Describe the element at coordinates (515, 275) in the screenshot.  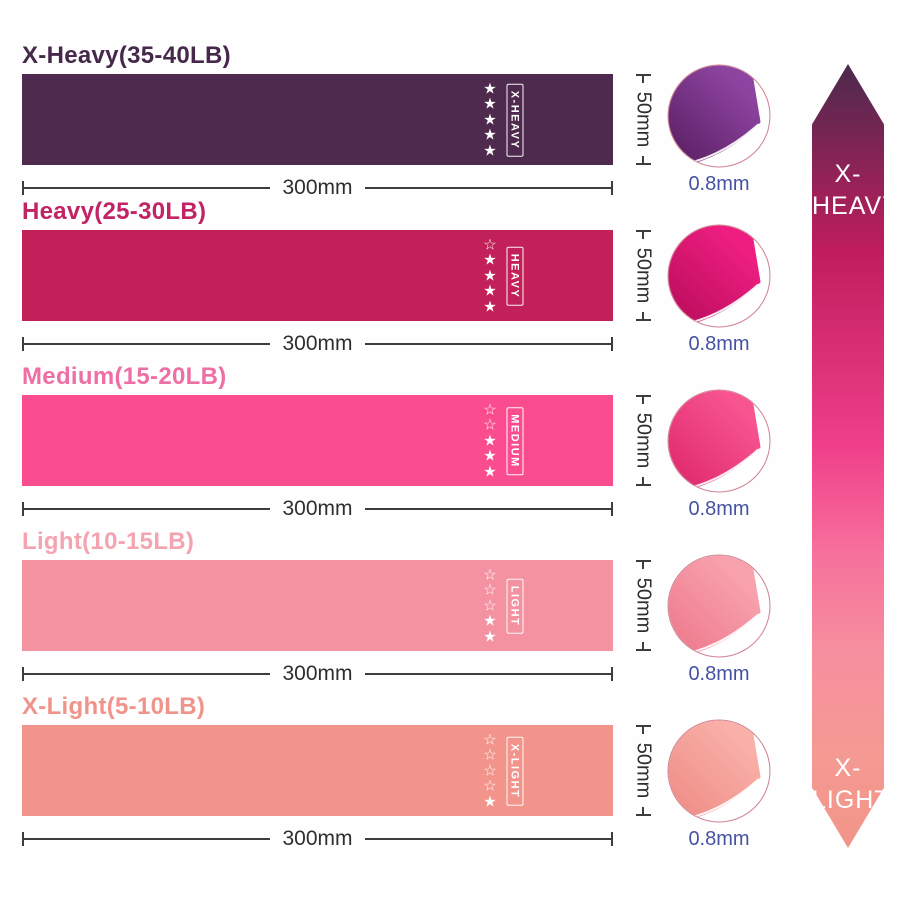
I see `band-tag: HEAVY` at that location.